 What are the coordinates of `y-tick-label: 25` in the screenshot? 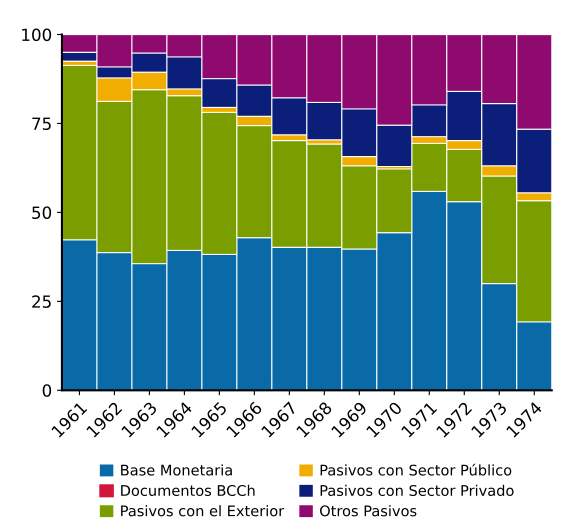 It's located at (41, 301).